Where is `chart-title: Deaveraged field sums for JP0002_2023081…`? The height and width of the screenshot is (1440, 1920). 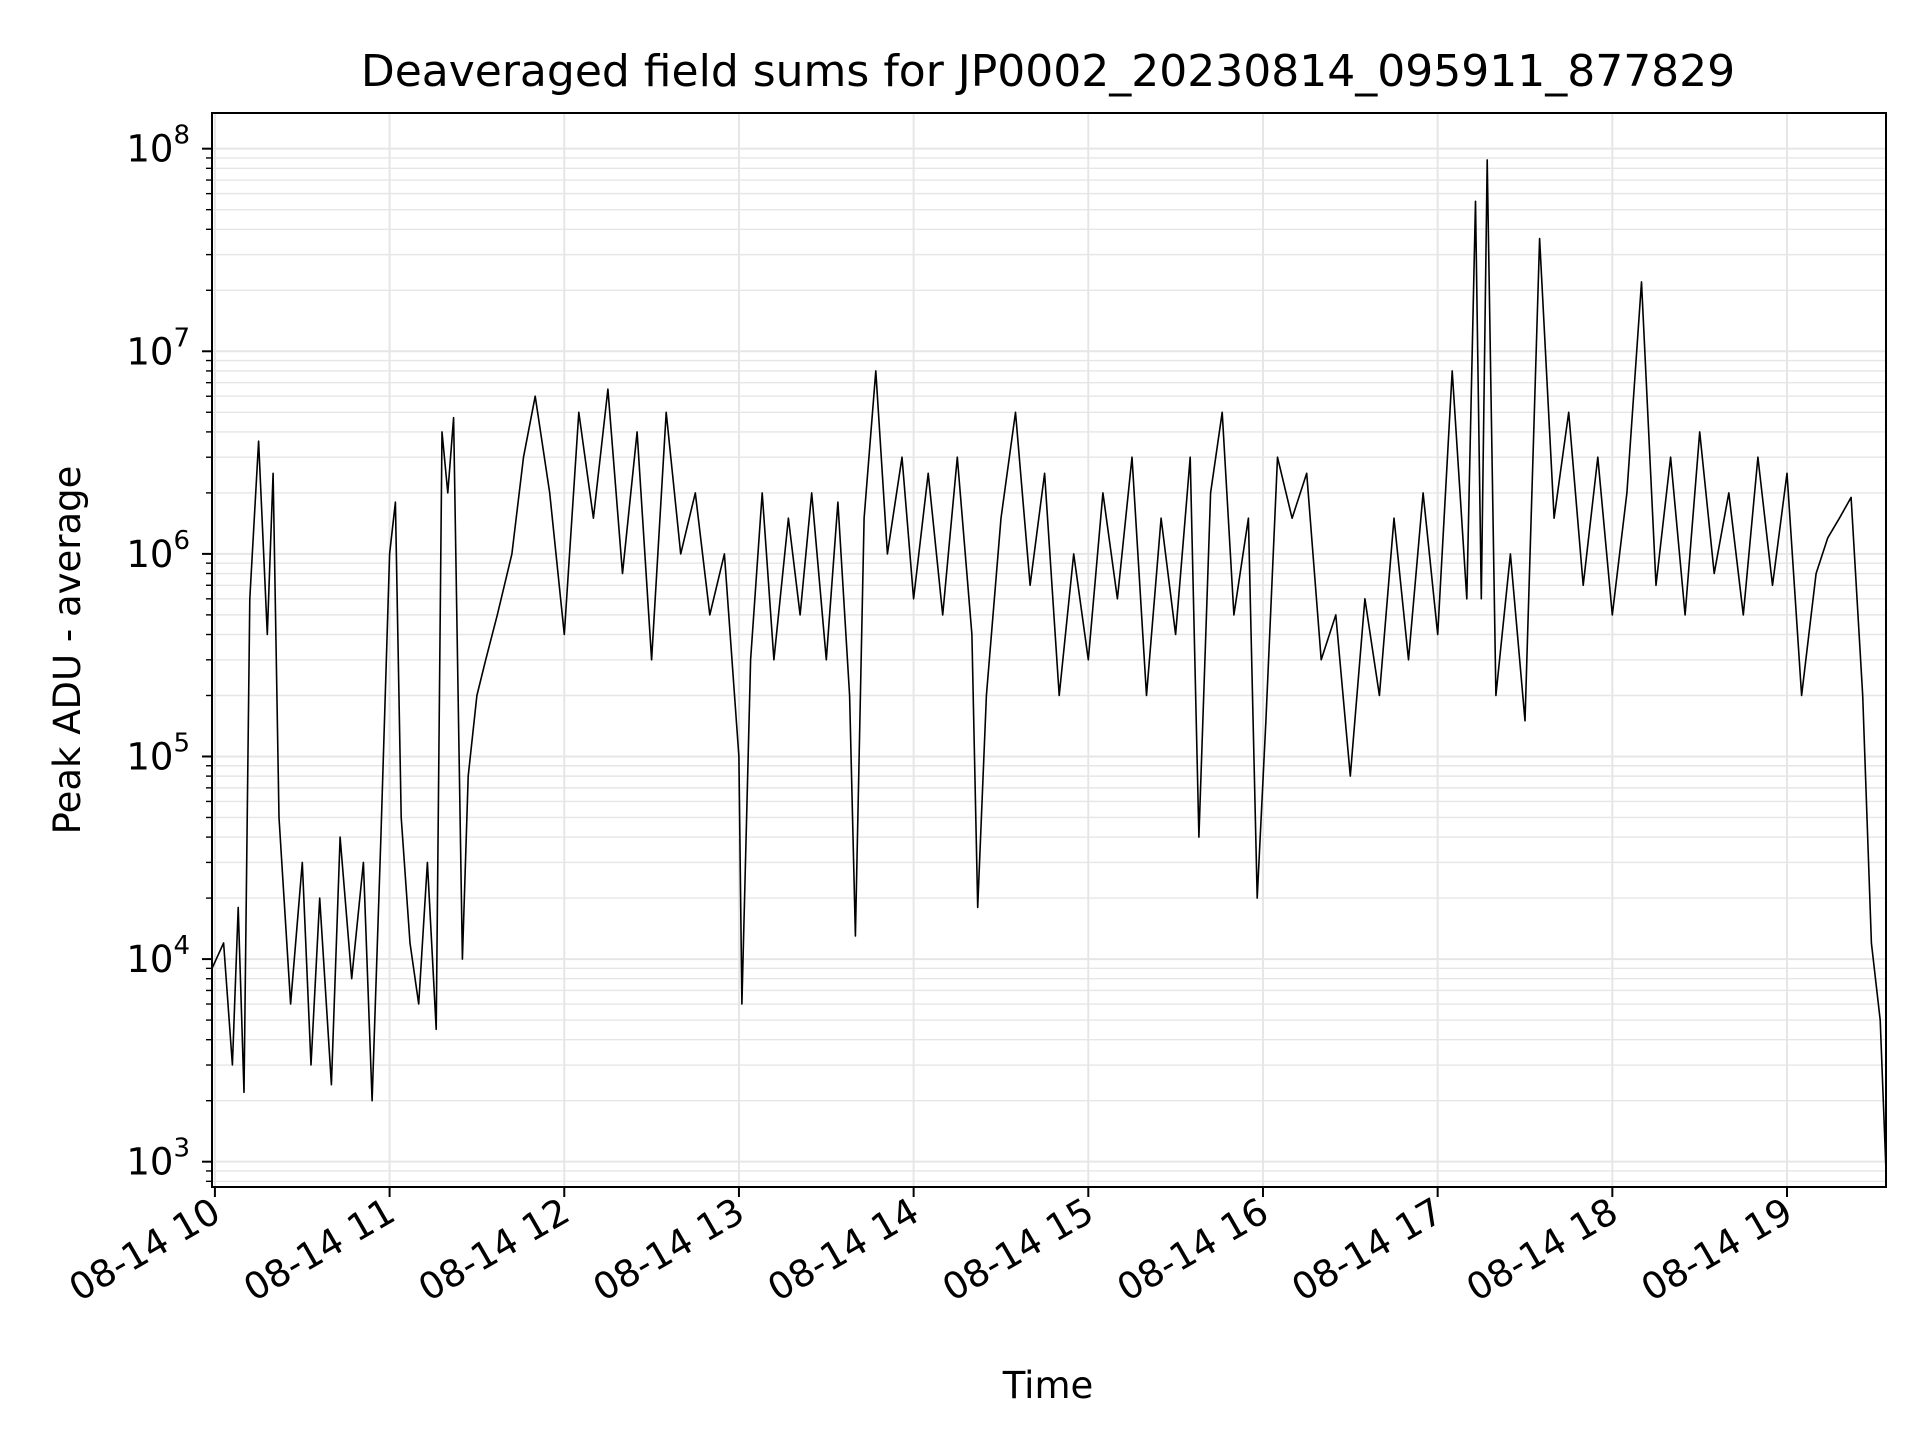 chart-title: Deaveraged field sums for JP0002_2023081… is located at coordinates (1048, 71).